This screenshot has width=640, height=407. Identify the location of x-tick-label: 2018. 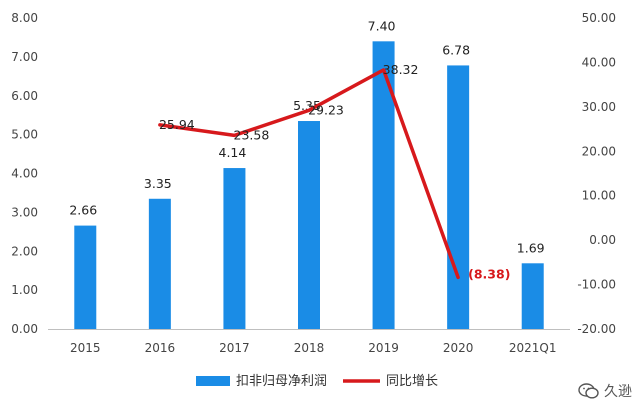
(309, 348).